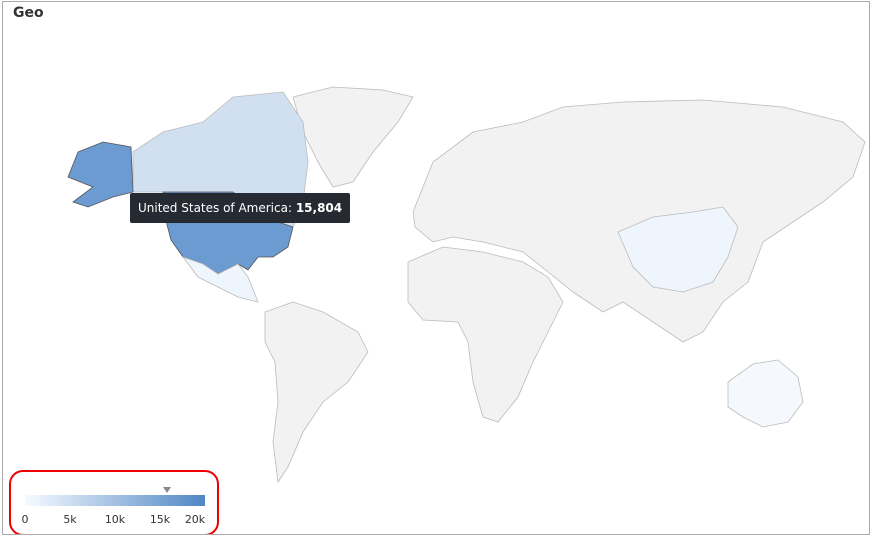  I want to click on legend-tick: 0, so click(25, 519).